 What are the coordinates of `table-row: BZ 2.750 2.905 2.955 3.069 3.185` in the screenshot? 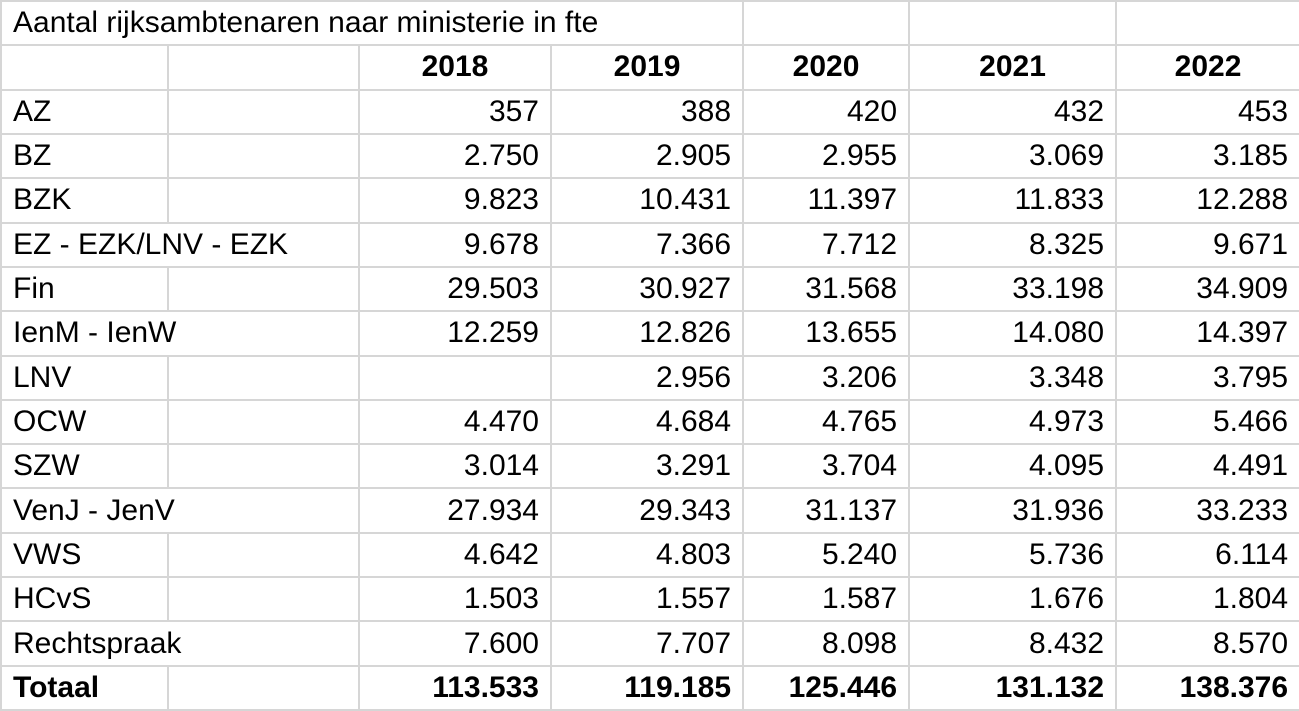 It's located at (649, 156).